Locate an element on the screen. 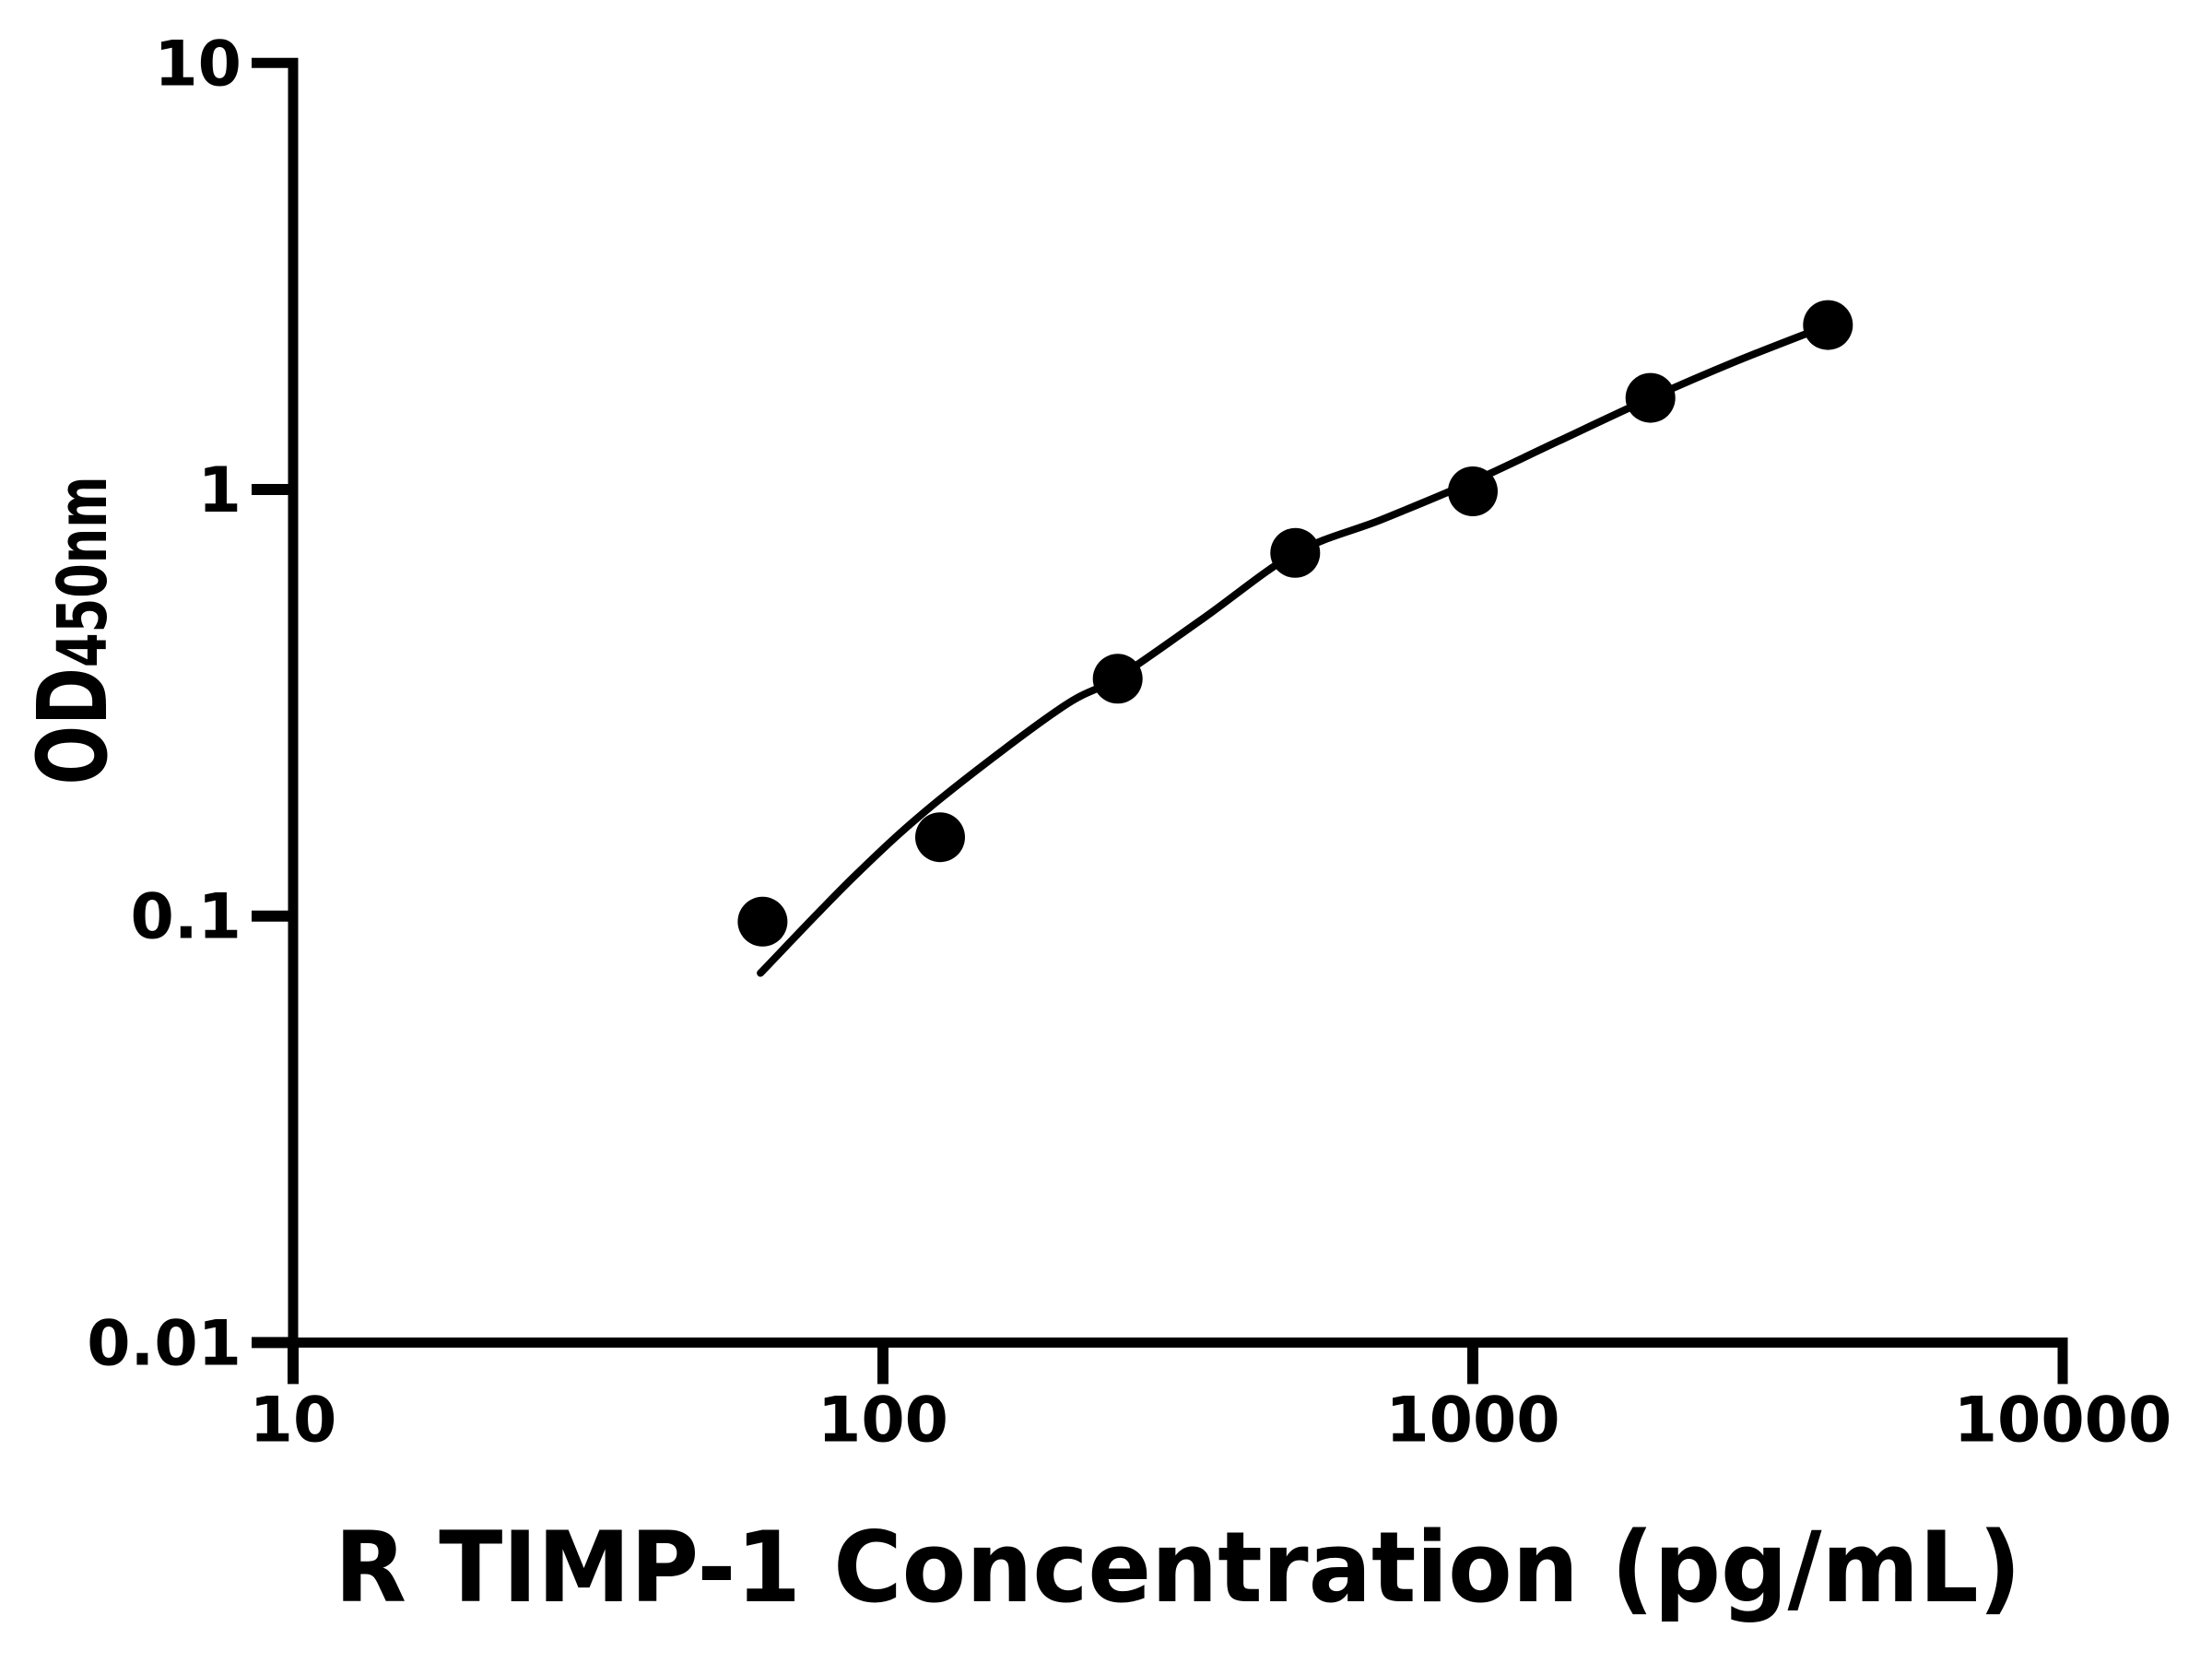 The image size is (2212, 1663). x-axis-title: R TIMP-1 Concentration (pg/mL) is located at coordinates (1178, 1567).